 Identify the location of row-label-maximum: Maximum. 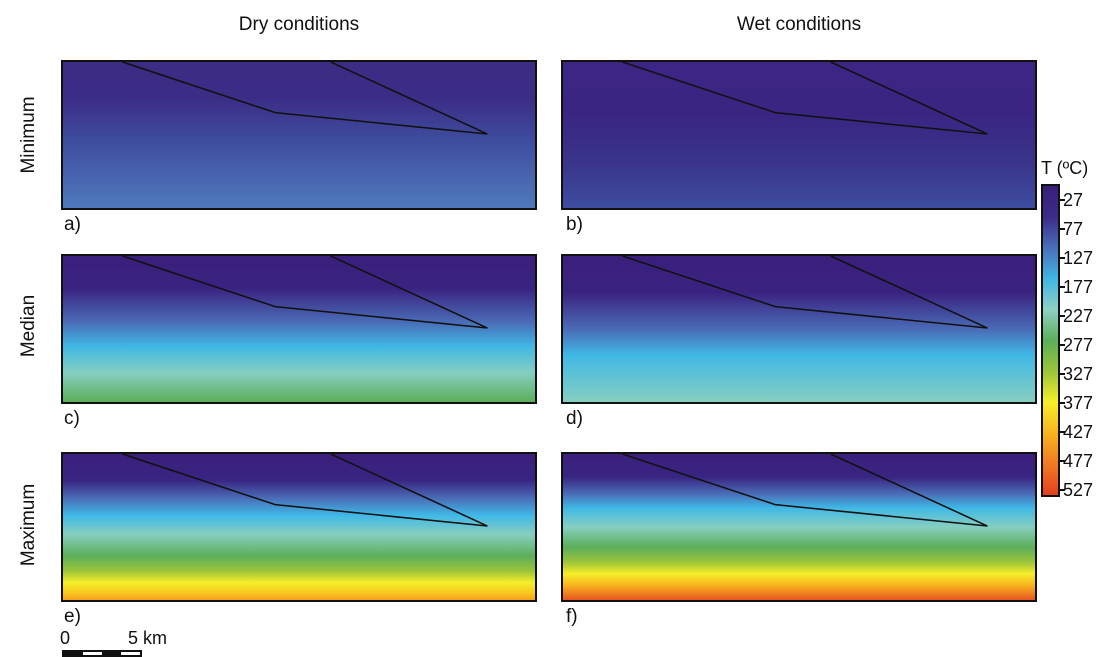
(28, 525).